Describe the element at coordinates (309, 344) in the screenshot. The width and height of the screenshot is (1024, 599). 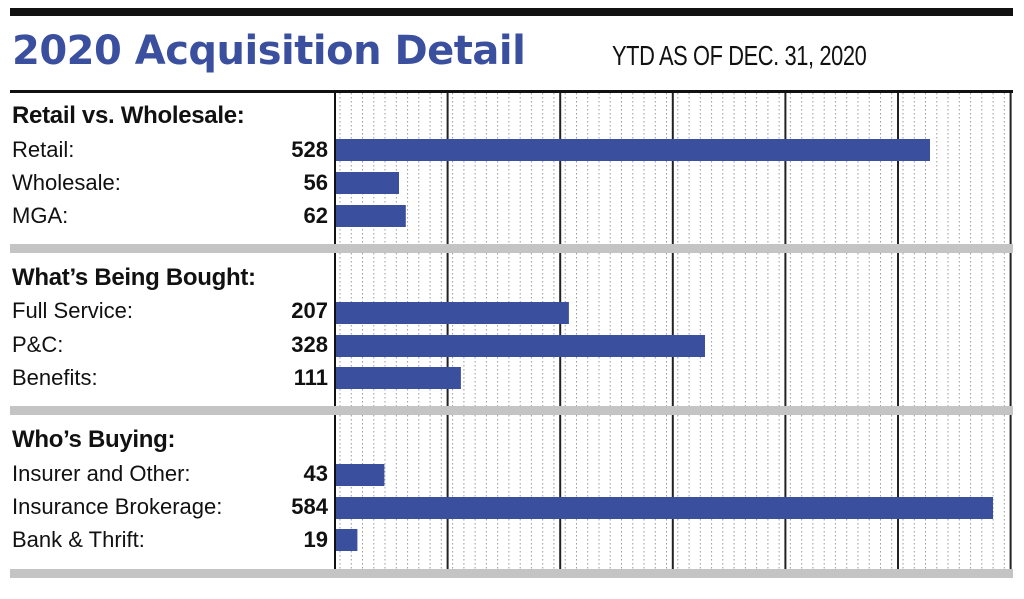
I see `row-value-pc: 328` at that location.